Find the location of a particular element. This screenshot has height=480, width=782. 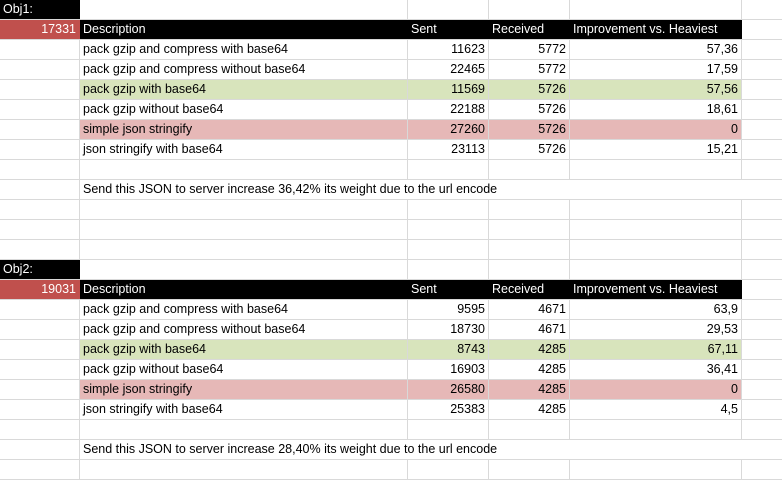

header-received: Received is located at coordinates (529, 289).